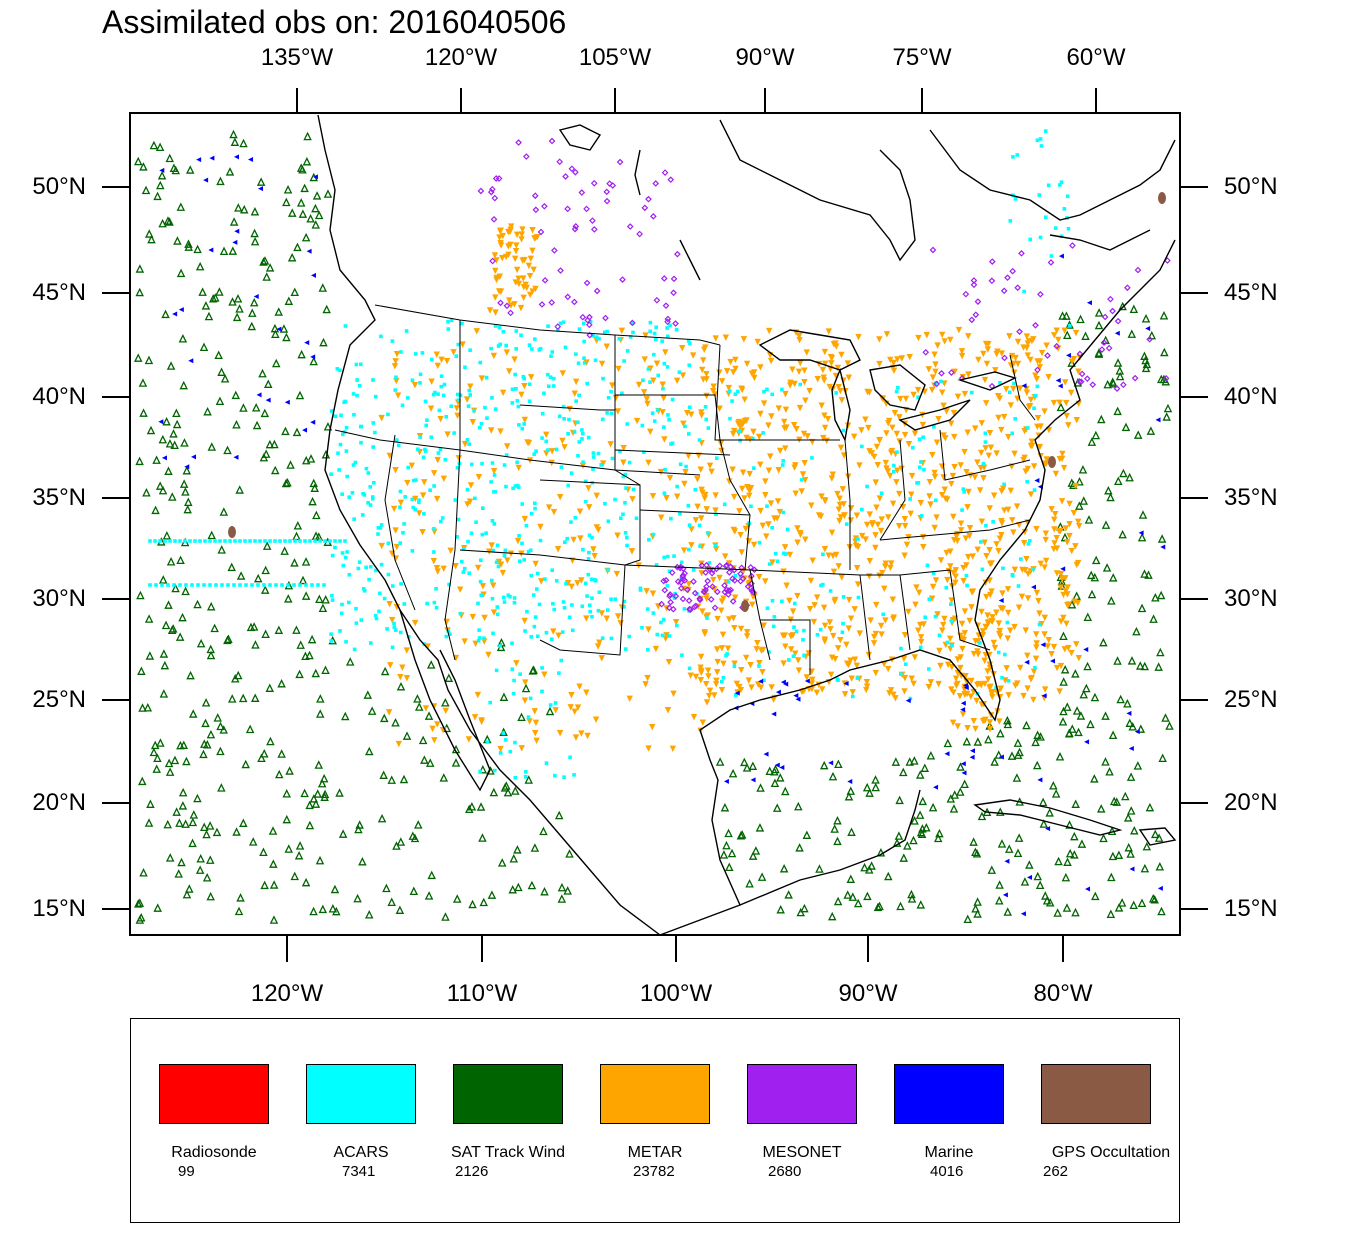 This screenshot has height=1250, width=1350. I want to click on right-lat-label: 30°N, so click(1251, 598).